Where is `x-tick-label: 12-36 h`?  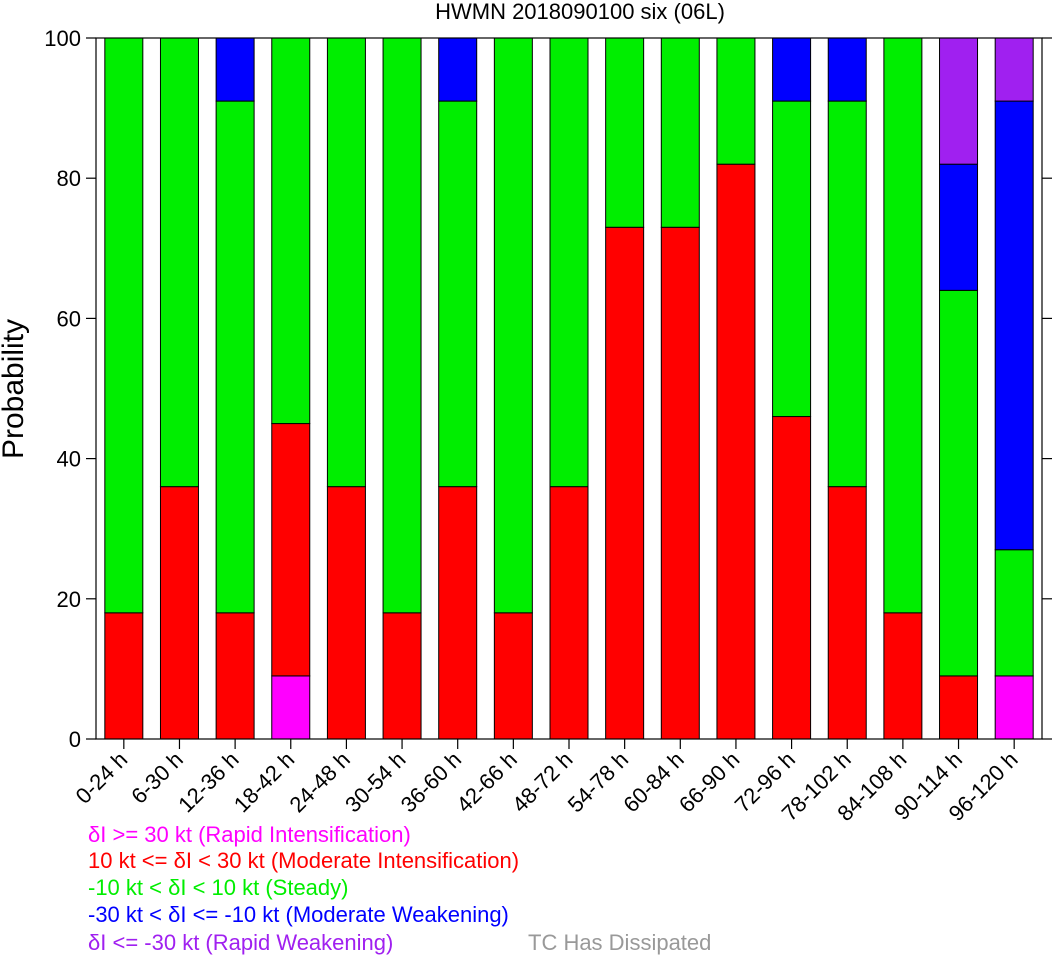
x-tick-label: 12-36 h is located at coordinates (208, 782).